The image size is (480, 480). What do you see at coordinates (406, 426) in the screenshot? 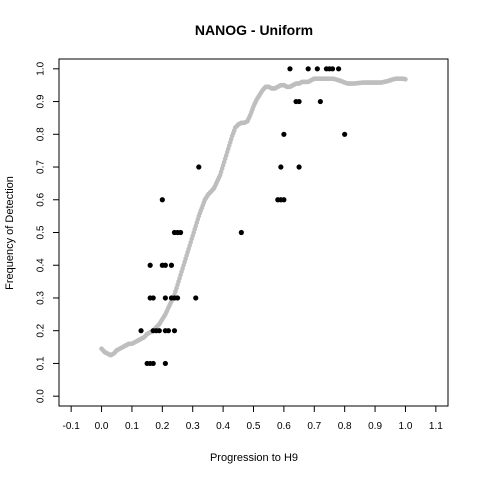
I see `x-tick-label: 1.0` at bounding box center [406, 426].